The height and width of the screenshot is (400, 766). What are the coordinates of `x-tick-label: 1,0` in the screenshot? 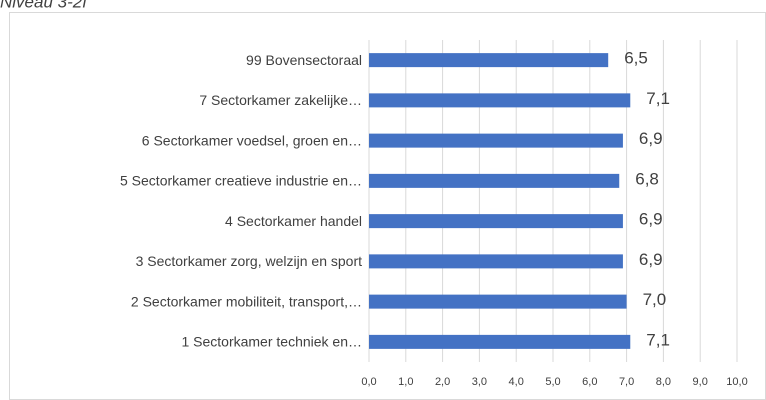 It's located at (405, 382).